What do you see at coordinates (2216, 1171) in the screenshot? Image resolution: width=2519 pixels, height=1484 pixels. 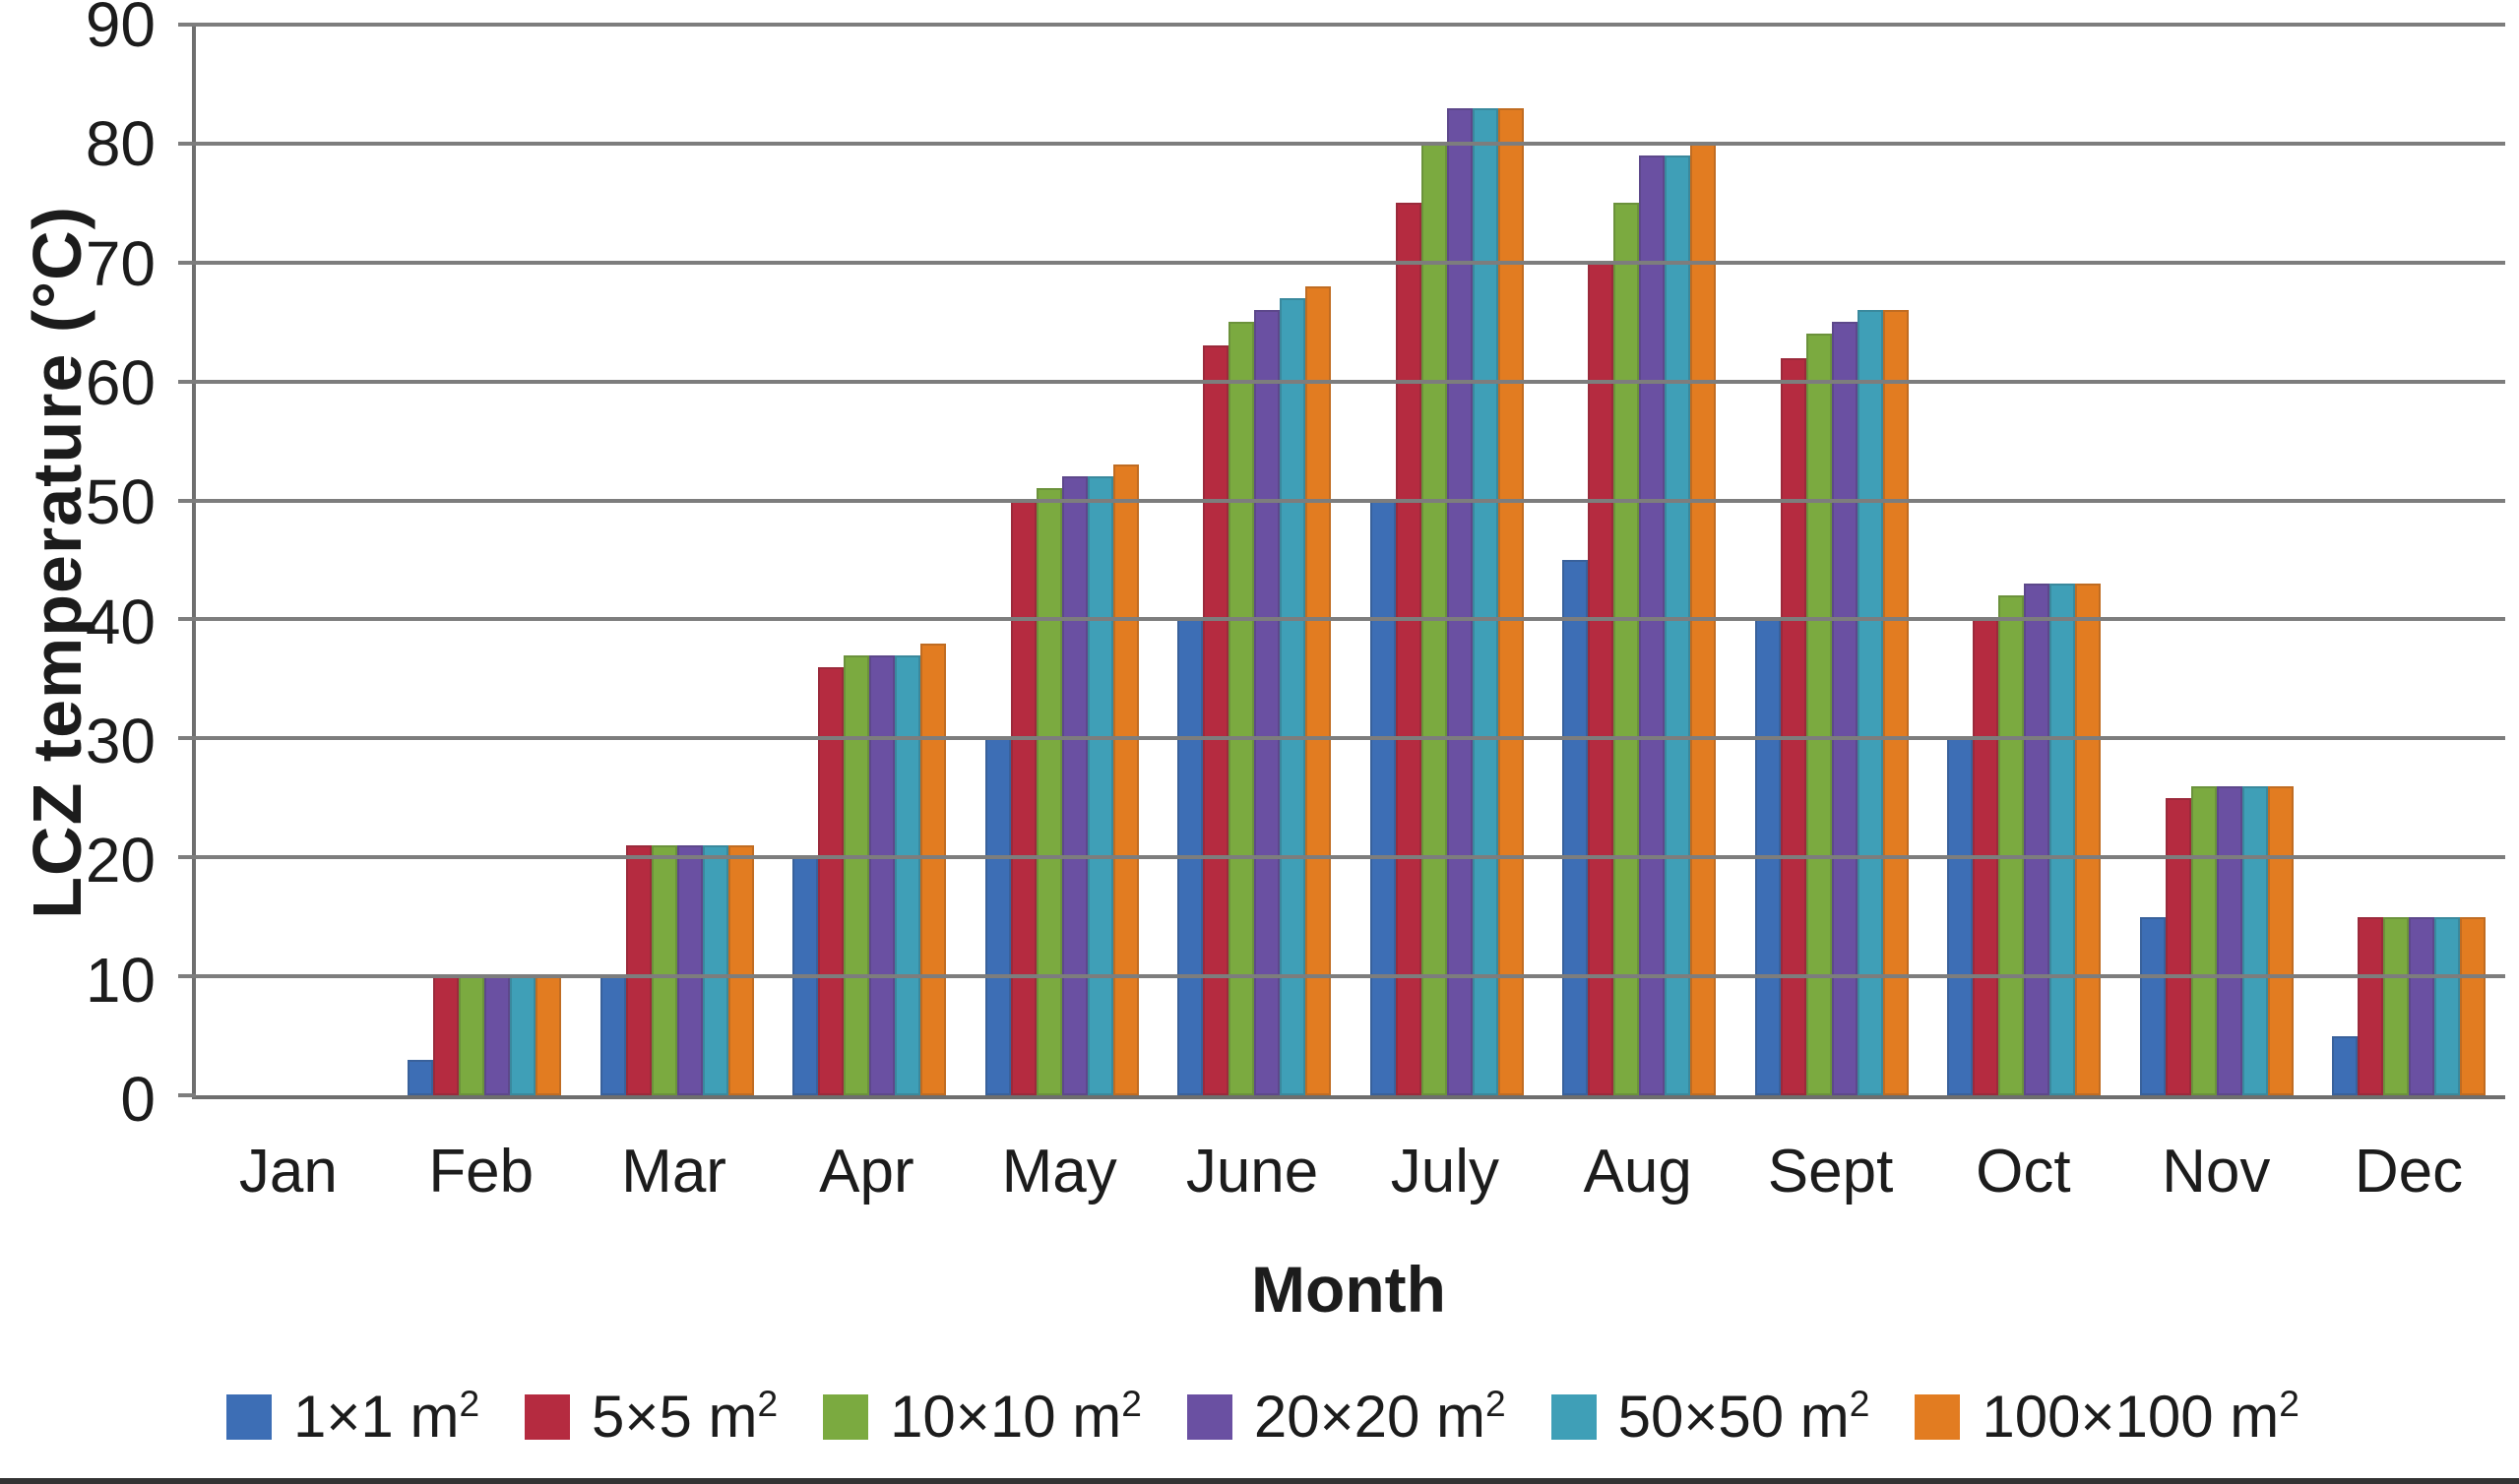 I see `x-tick-label-nov: Nov` at bounding box center [2216, 1171].